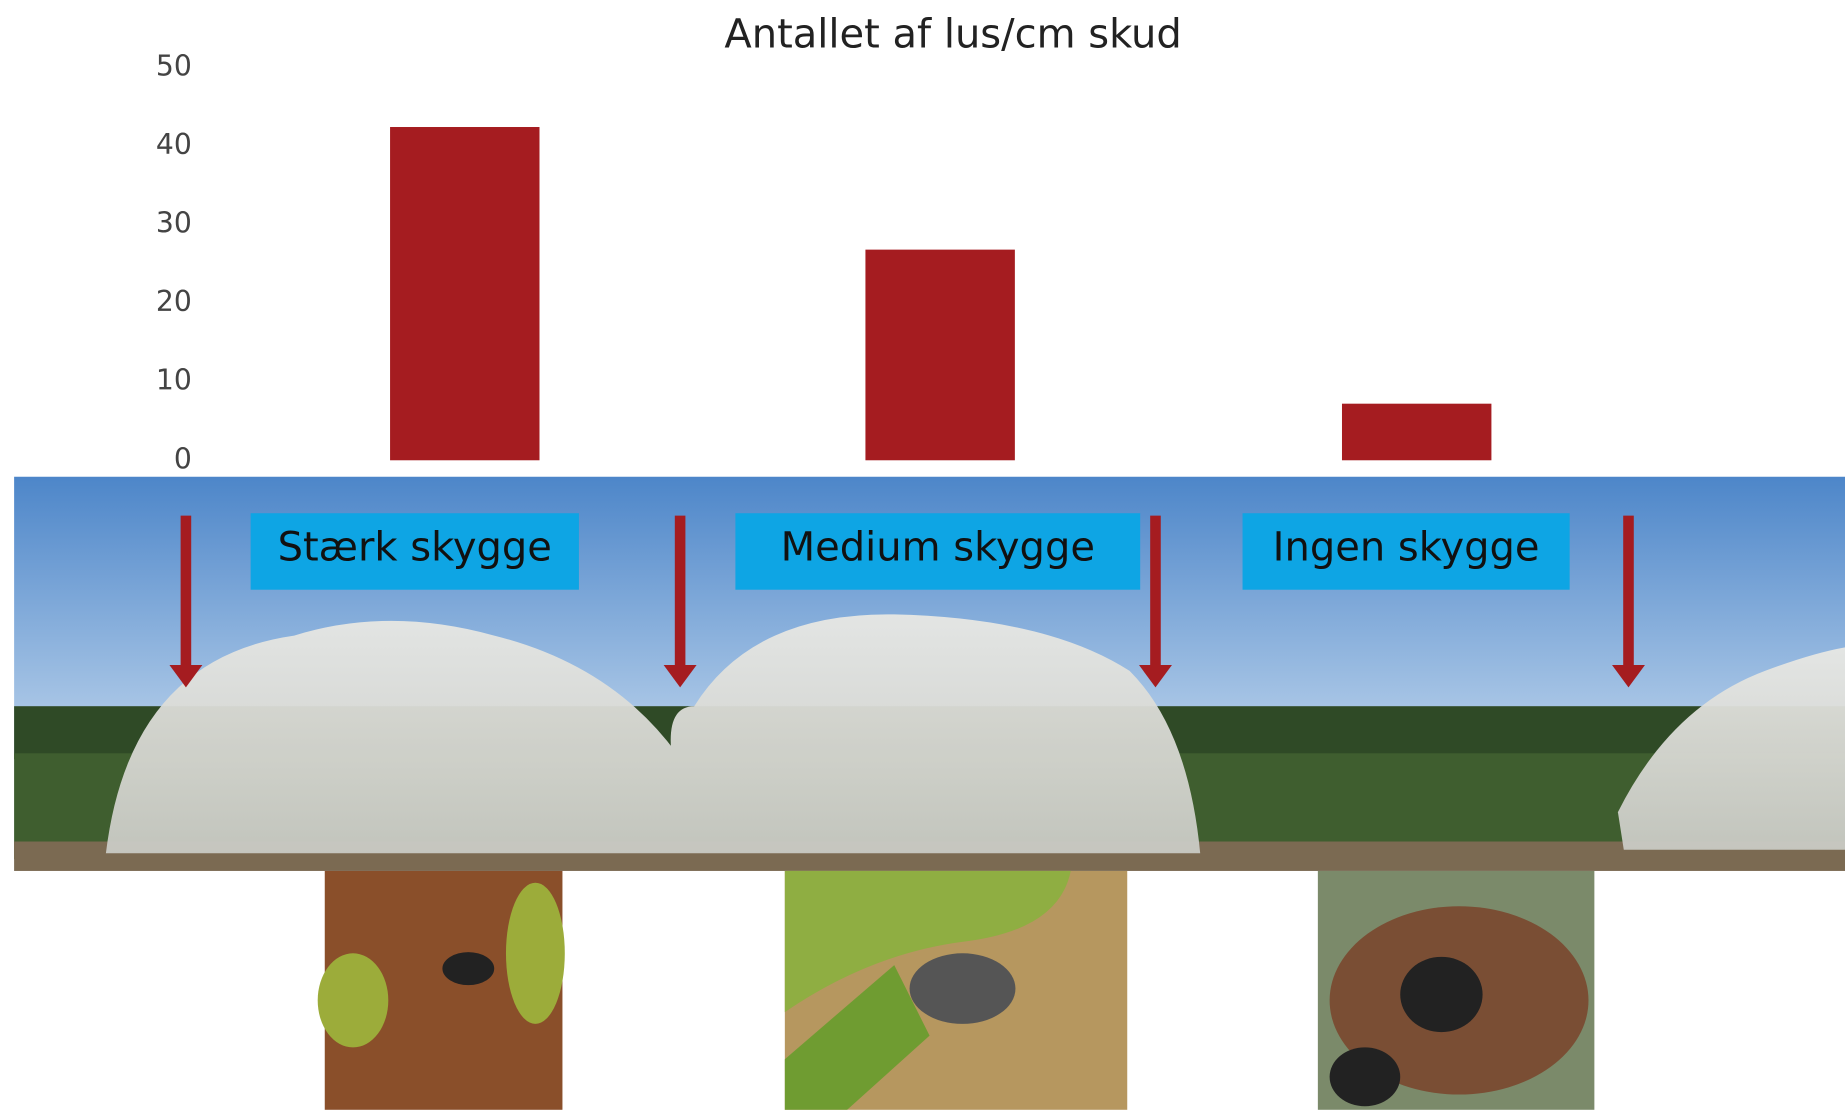 The width and height of the screenshot is (1845, 1110). Describe the element at coordinates (174, 144) in the screenshot. I see `y-tick-label: 40` at that location.